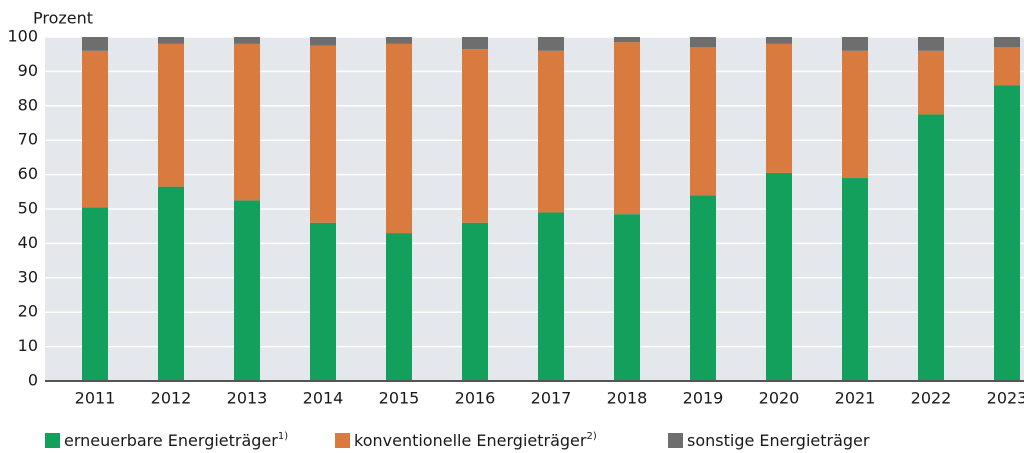 The image size is (1024, 453). I want to click on y-tick-label: 90, so click(28, 70).